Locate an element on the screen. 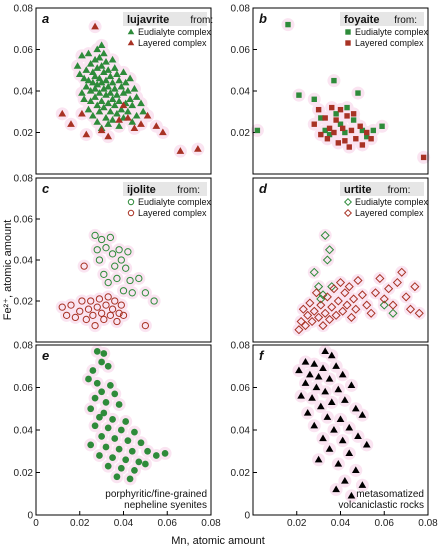 The height and width of the screenshot is (550, 438). legend-item: Eudialyte complex is located at coordinates (392, 202).